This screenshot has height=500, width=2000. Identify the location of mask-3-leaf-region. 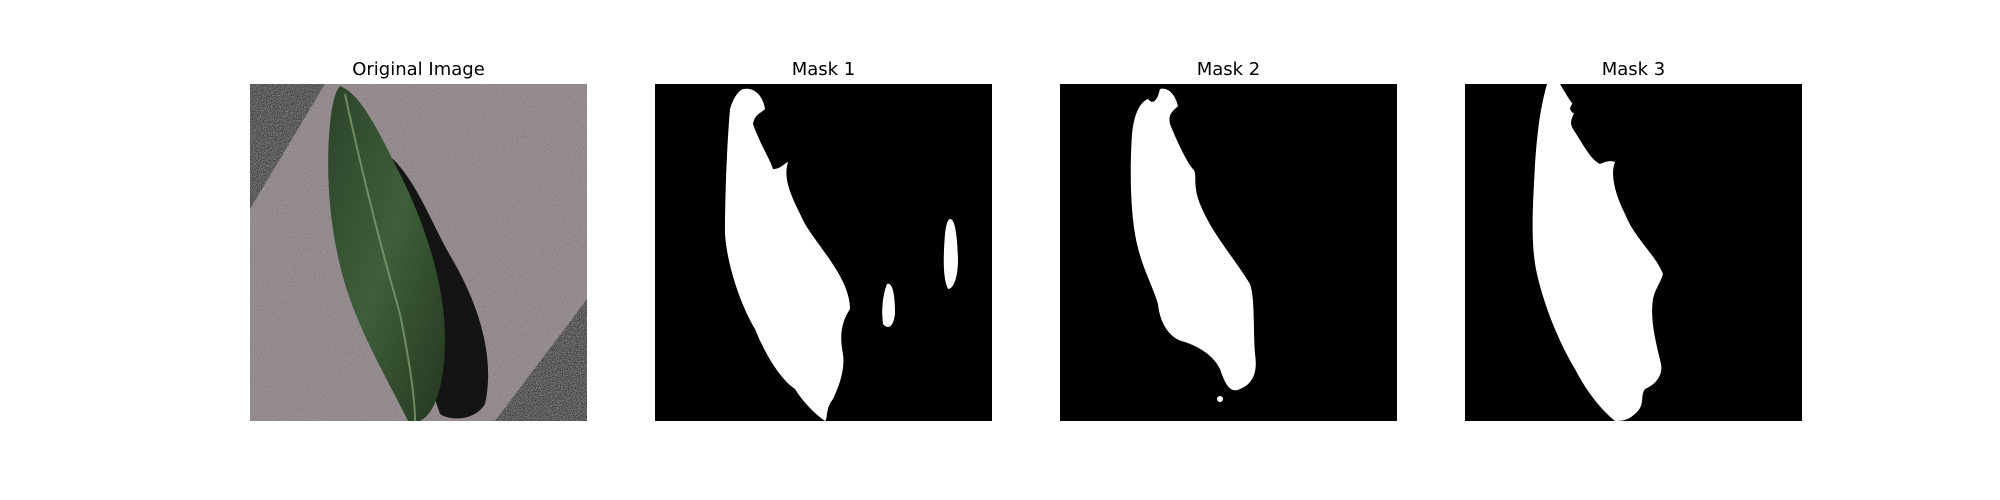
(1597, 252).